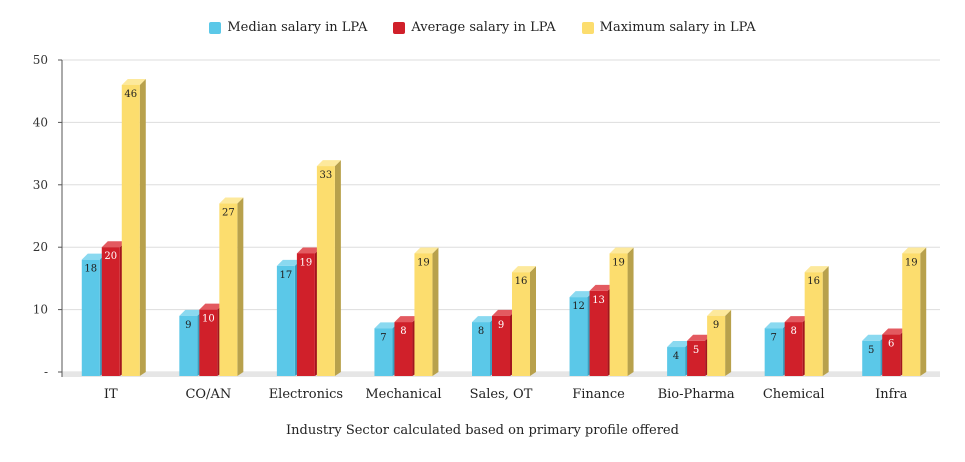 The image size is (965, 462). I want to click on x-tick-label: Mechanical, so click(403, 394).